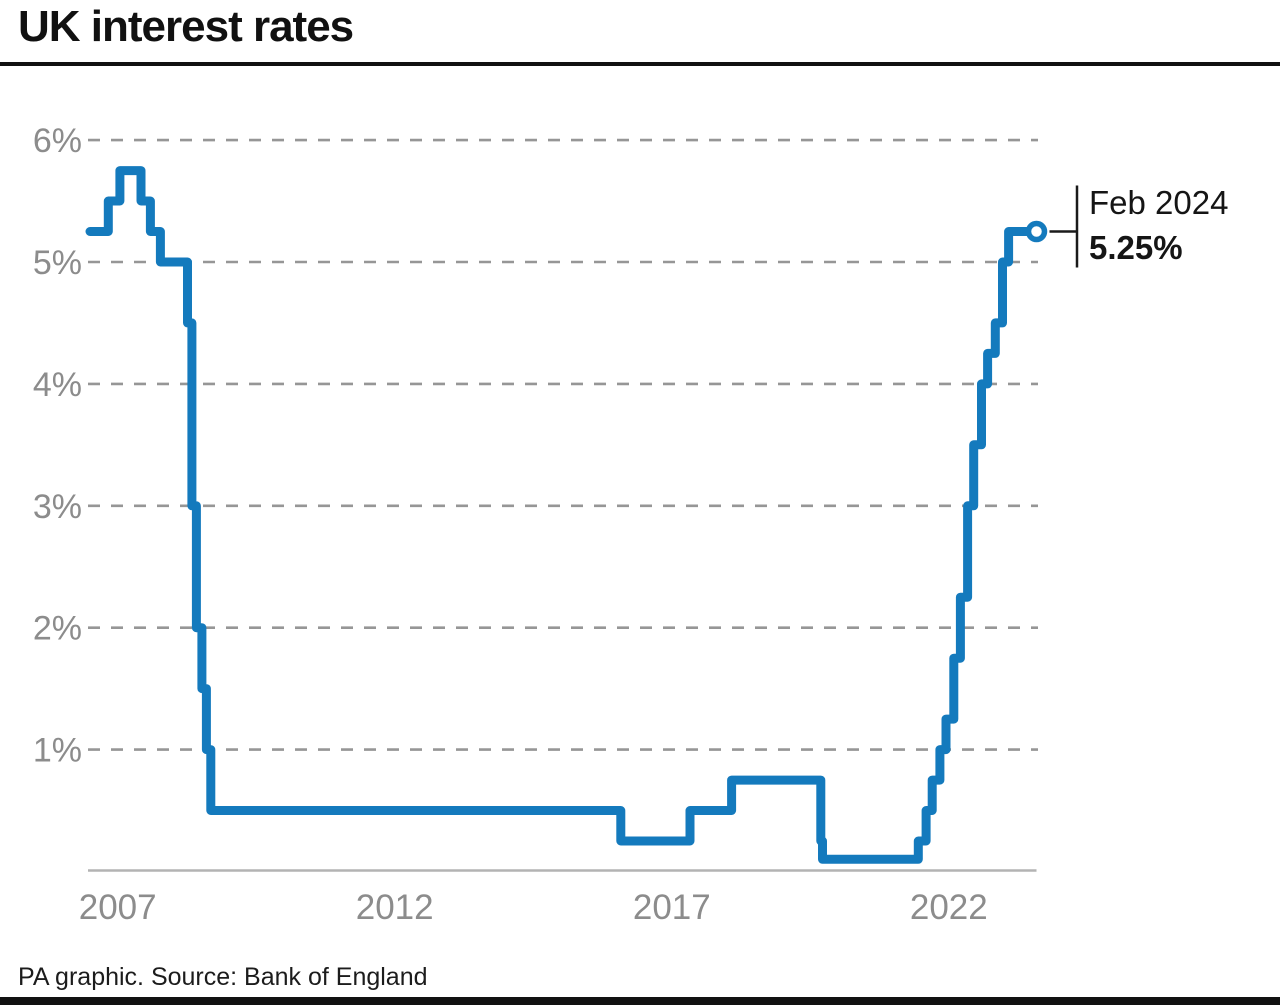 The height and width of the screenshot is (1005, 1280). What do you see at coordinates (672, 907) in the screenshot?
I see `x-tick-label-2017: 2017` at bounding box center [672, 907].